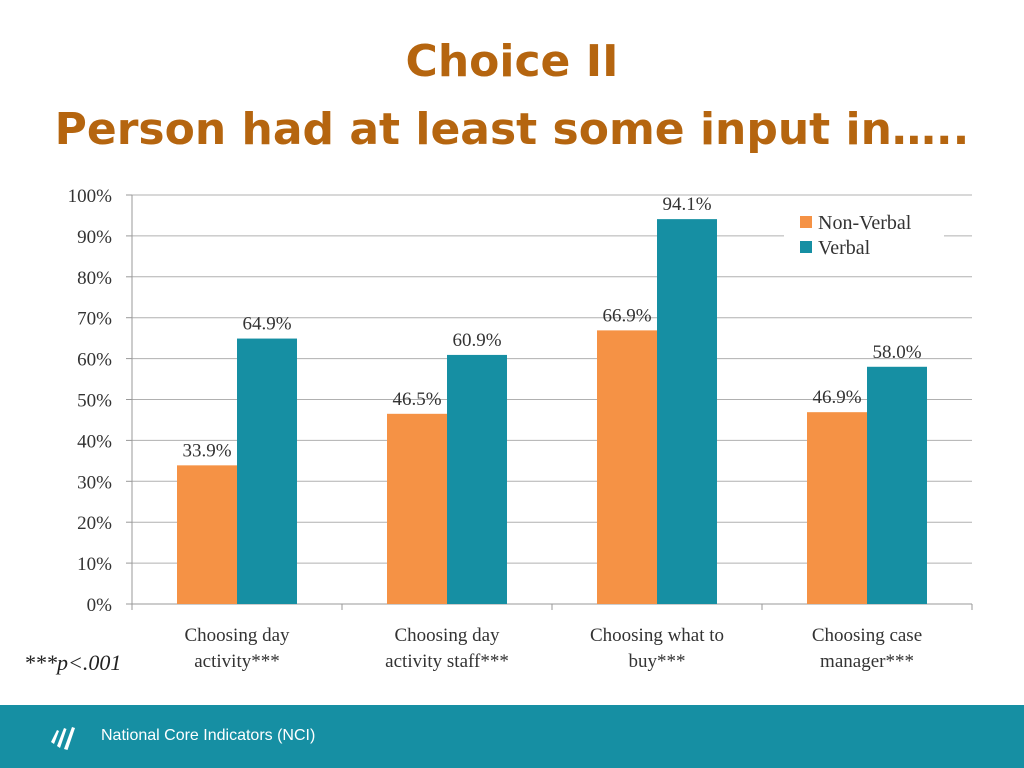 This screenshot has height=768, width=1024. What do you see at coordinates (94, 278) in the screenshot?
I see `y-tick-label: 80%` at bounding box center [94, 278].